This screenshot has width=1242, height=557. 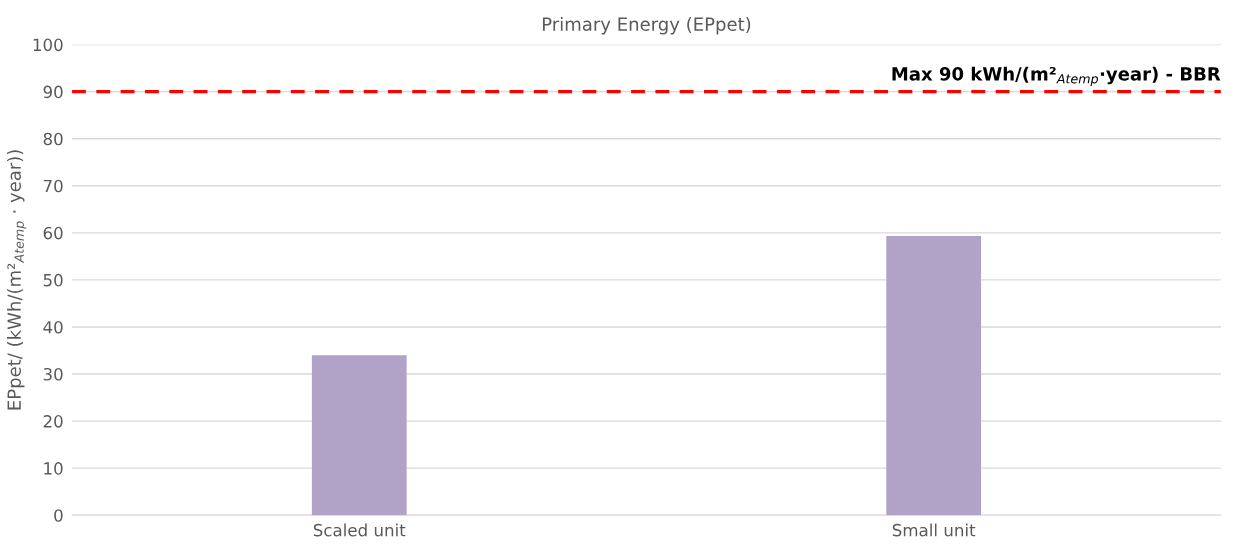 I want to click on y-tick-label: 40, so click(x=53, y=327).